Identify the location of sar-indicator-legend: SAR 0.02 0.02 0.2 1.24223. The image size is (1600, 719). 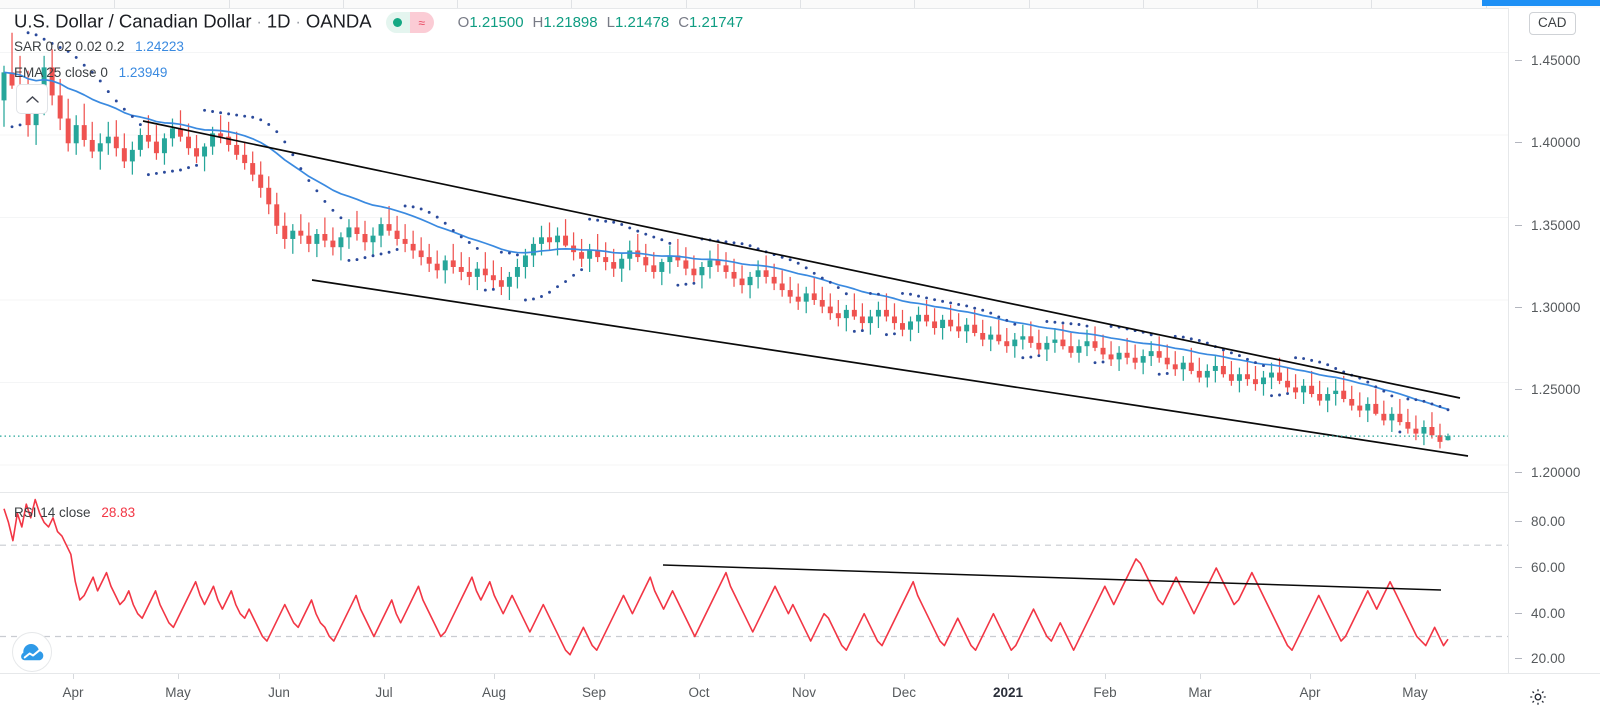
(99, 47).